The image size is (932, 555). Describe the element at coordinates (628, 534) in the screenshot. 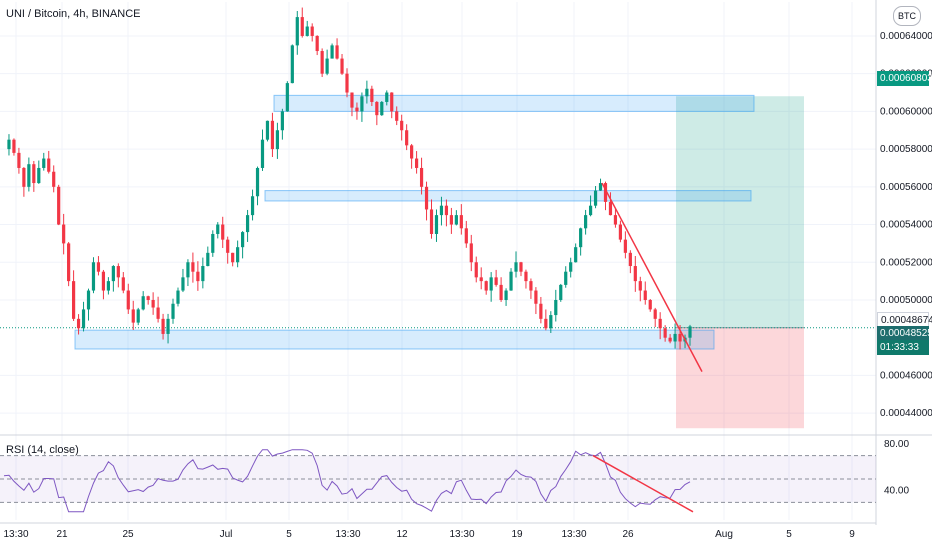

I see `time-tick-label: 26` at that location.